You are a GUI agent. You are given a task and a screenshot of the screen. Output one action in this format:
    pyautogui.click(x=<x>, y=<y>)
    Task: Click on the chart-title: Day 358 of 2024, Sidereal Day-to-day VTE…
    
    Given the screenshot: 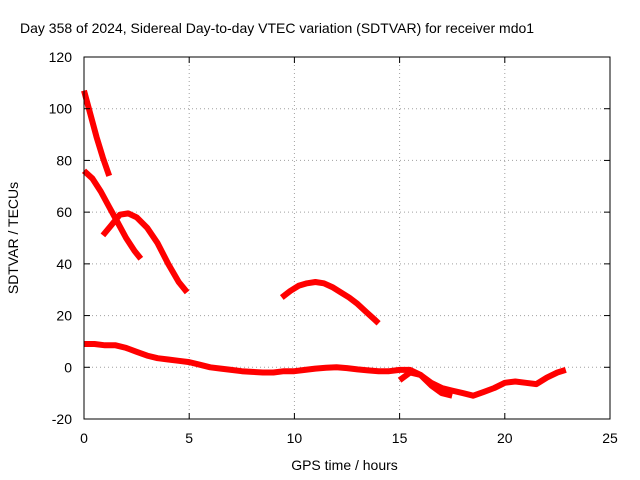 What is the action you would take?
    pyautogui.click(x=277, y=28)
    